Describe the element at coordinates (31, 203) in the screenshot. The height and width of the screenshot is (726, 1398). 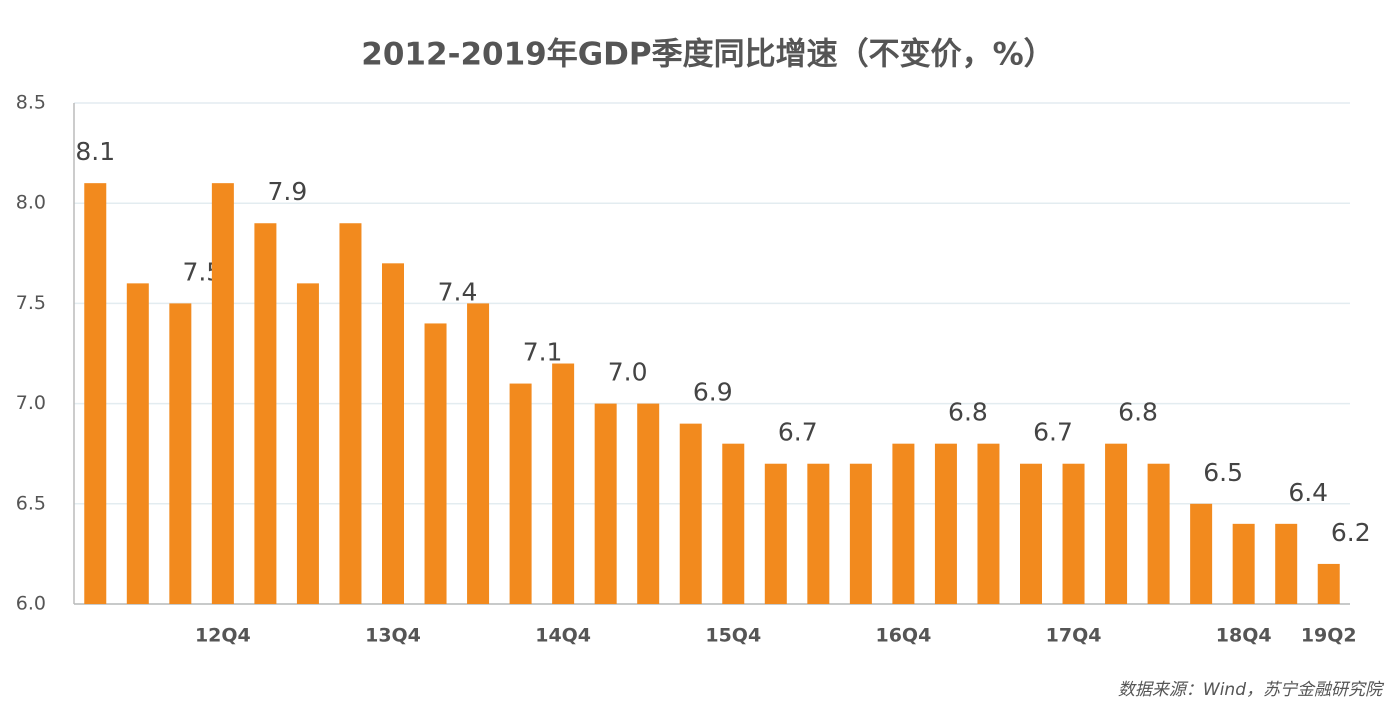
I see `y-tick-label: 8.0` at that location.